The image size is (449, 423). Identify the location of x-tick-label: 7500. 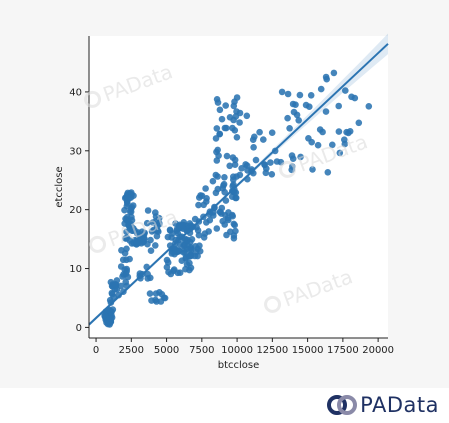
(201, 350).